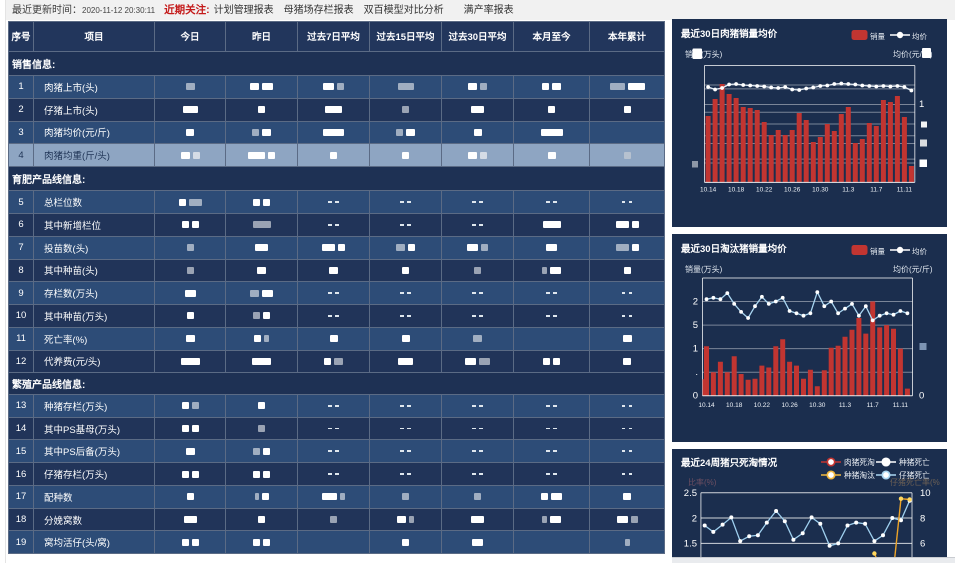  I want to click on svg-text: 最近30日肉猪销量均价, so click(729, 34).